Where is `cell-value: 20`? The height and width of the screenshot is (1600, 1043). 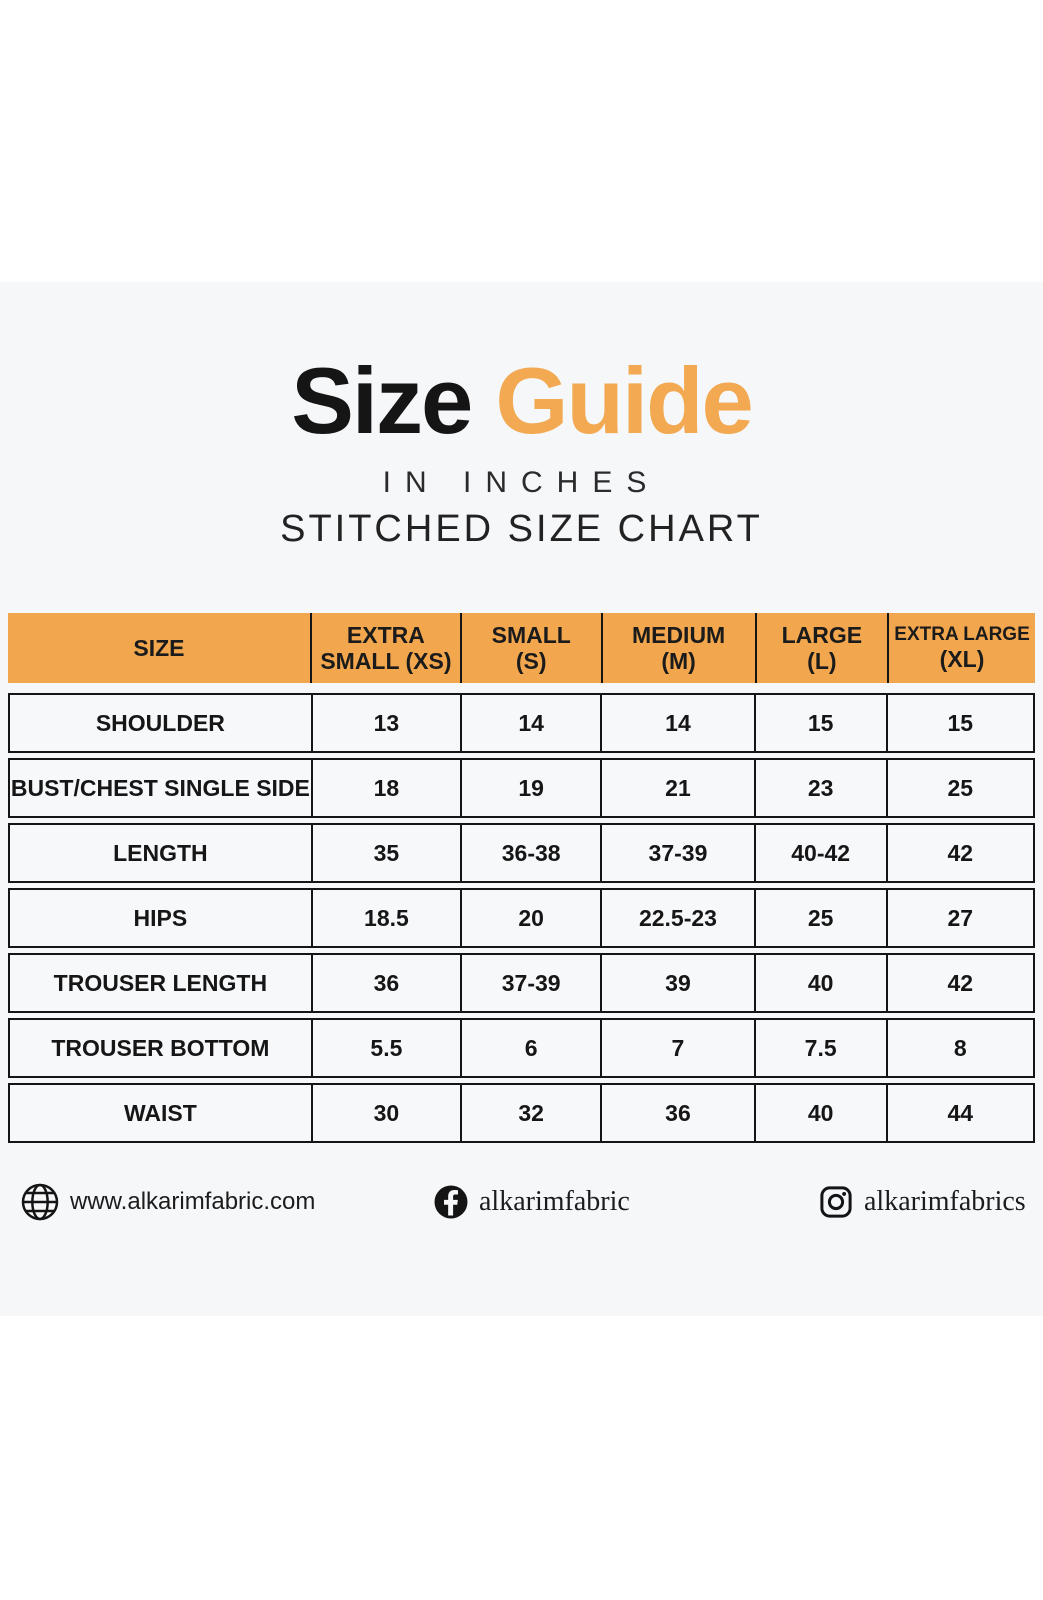 cell-value: 20 is located at coordinates (530, 918).